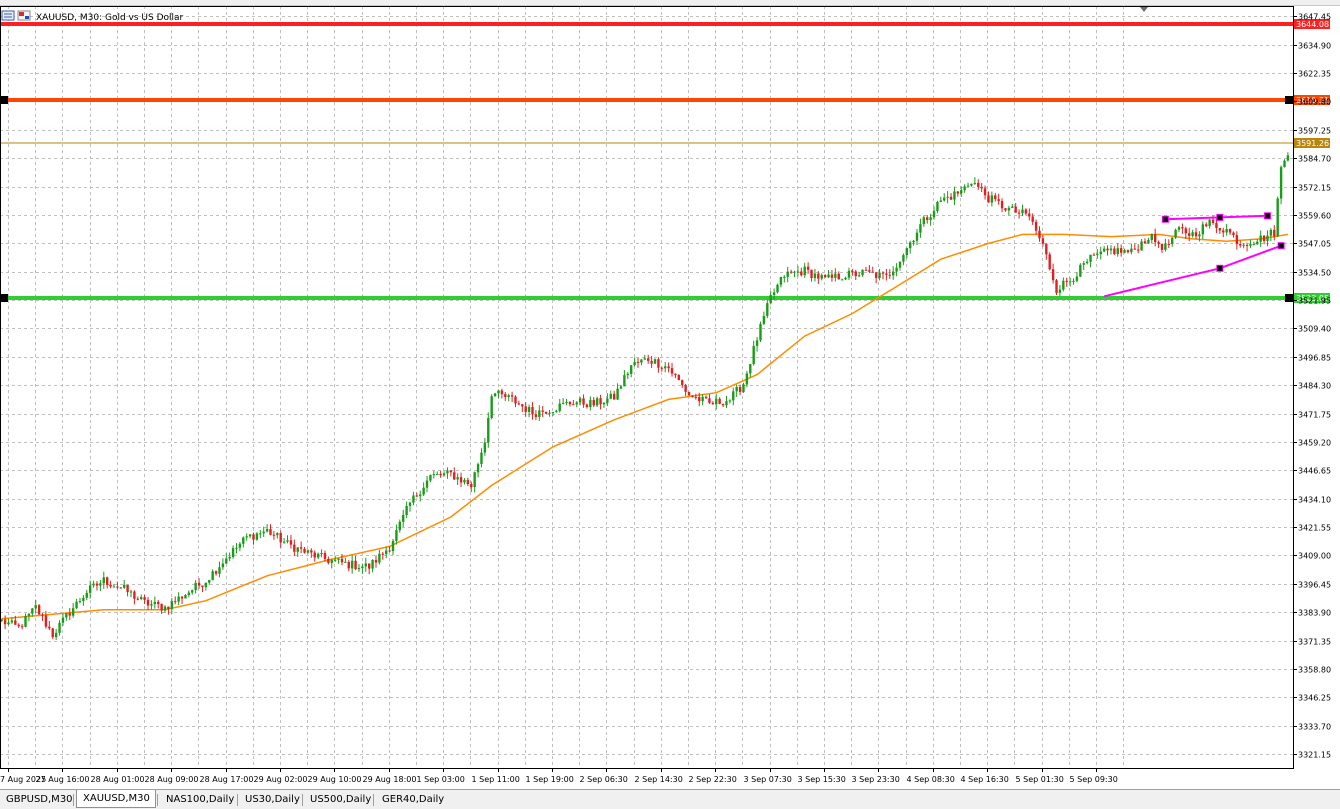 The height and width of the screenshot is (809, 1340). I want to click on y-tick-label: 3547.05, so click(1314, 244).